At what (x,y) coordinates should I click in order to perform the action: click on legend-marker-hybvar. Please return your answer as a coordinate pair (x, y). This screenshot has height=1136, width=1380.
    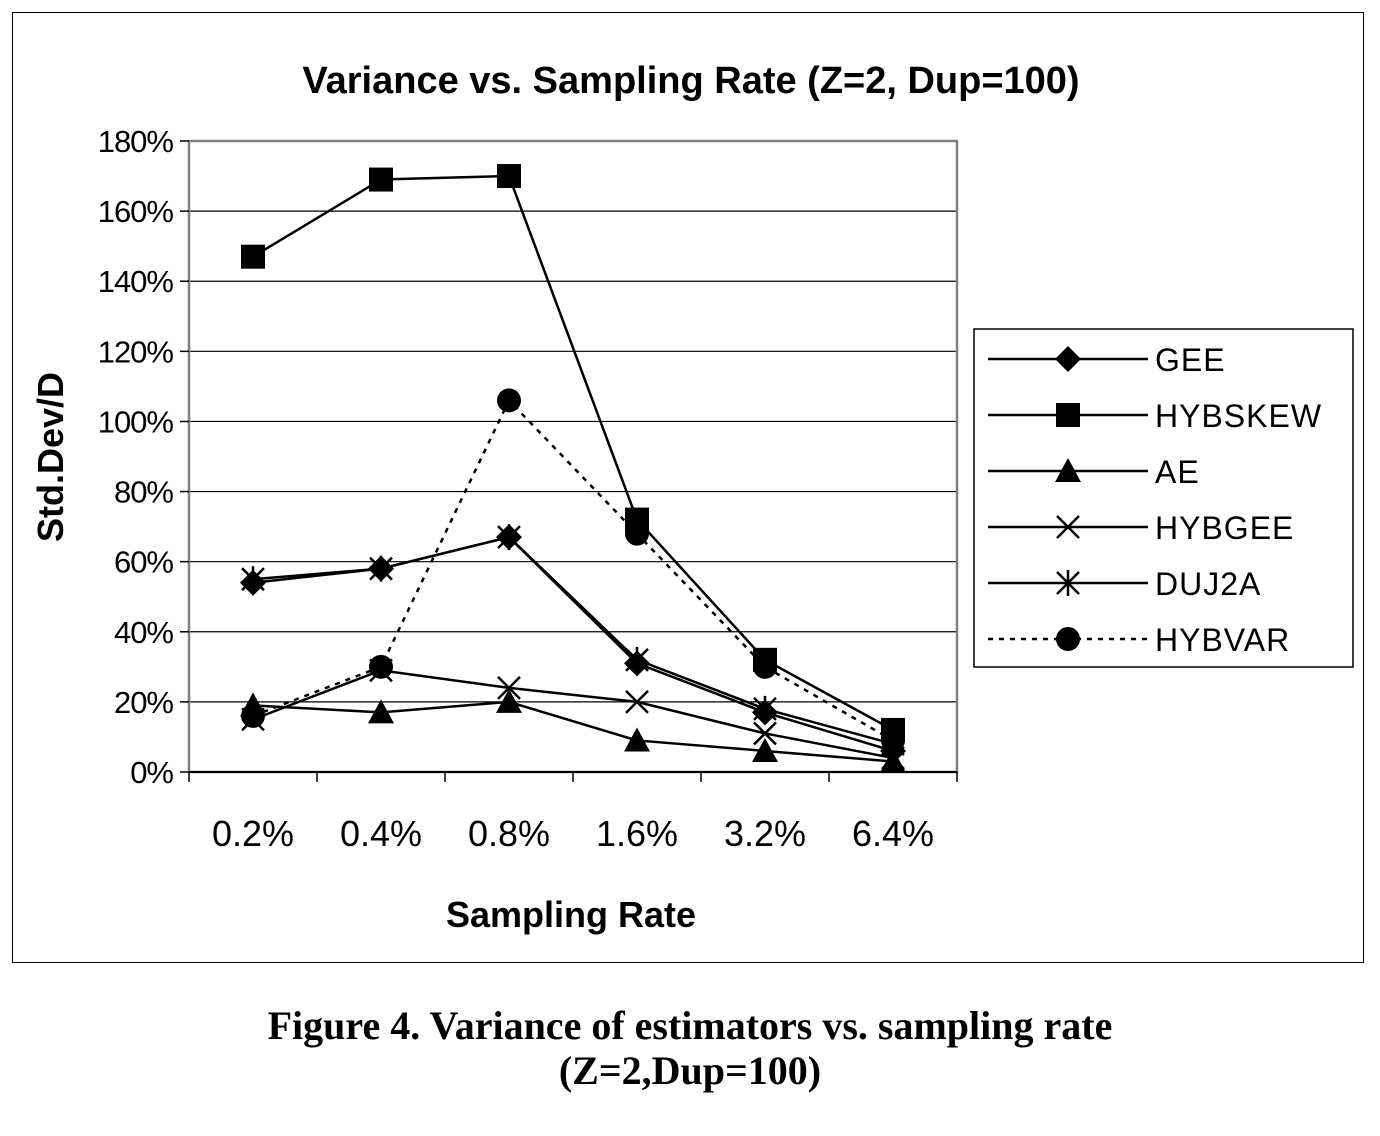
    Looking at the image, I should click on (1068, 639).